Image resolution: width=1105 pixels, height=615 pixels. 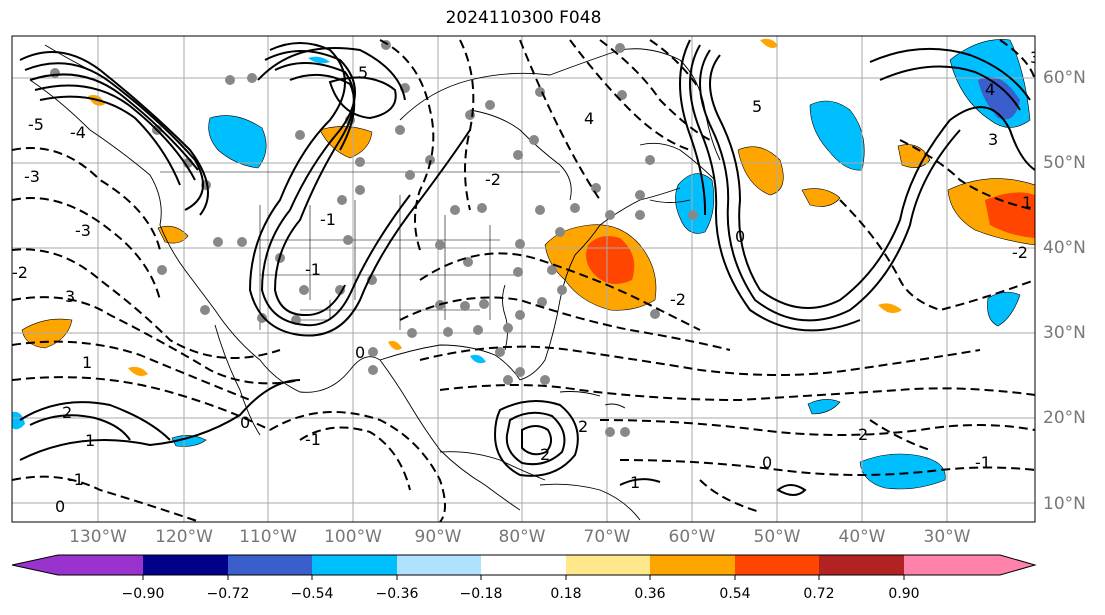 I want to click on colorbar-tick: −0.36, so click(x=397, y=594).